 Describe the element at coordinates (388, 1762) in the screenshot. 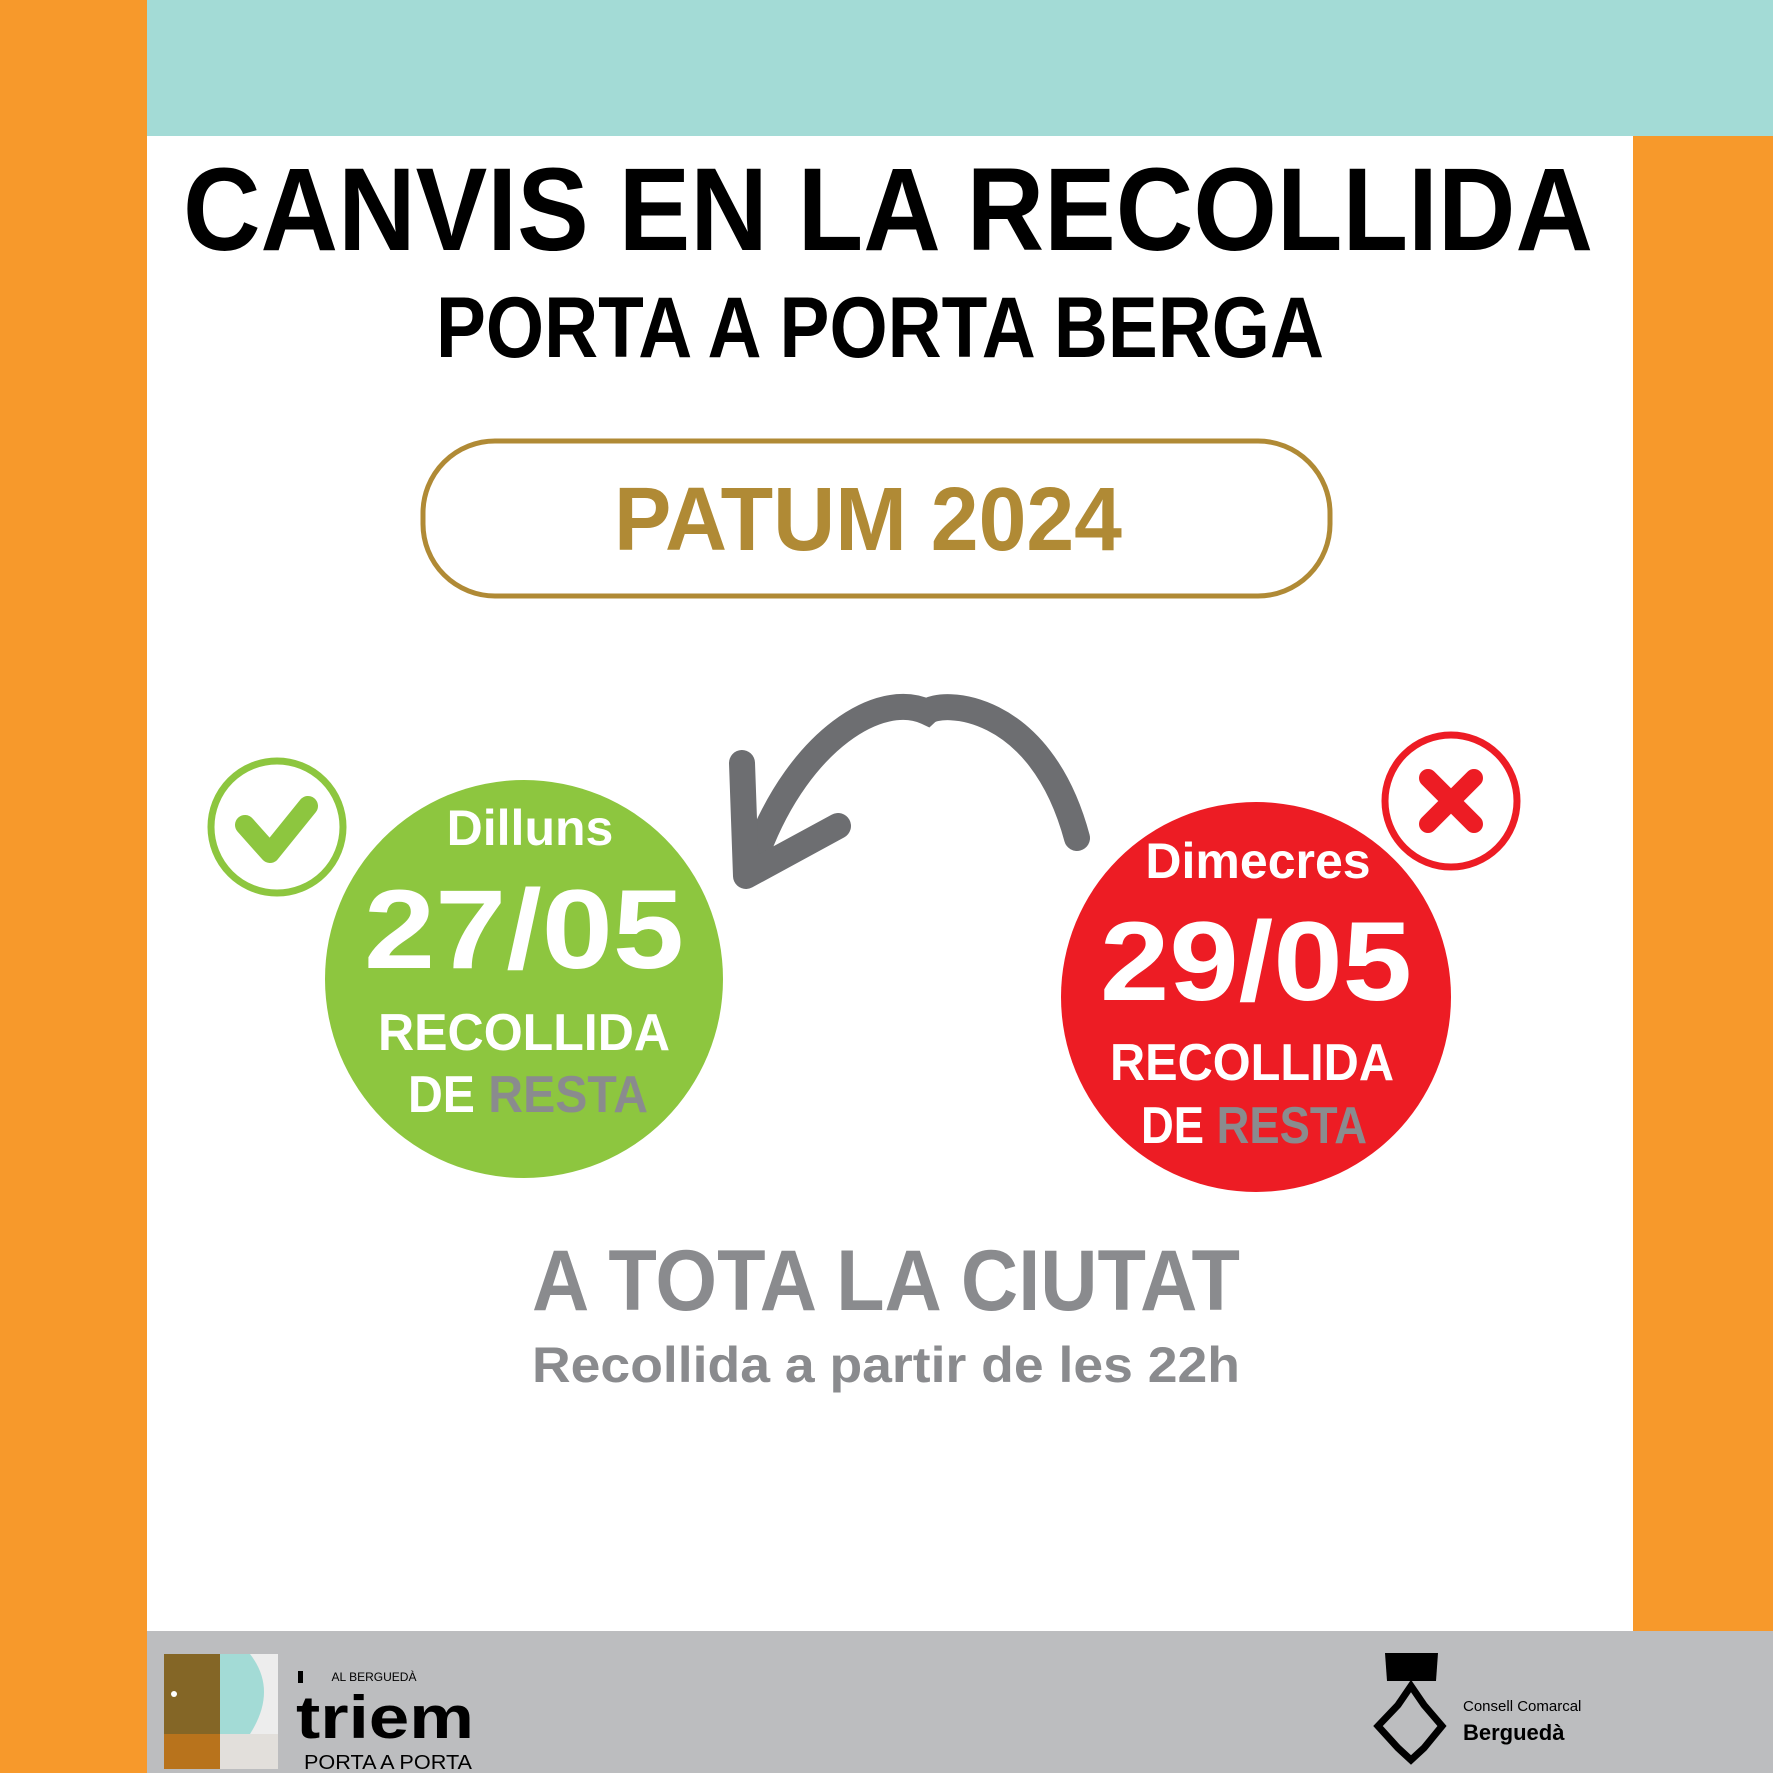

I see `triem-tagline: PORTA A PORTA` at that location.